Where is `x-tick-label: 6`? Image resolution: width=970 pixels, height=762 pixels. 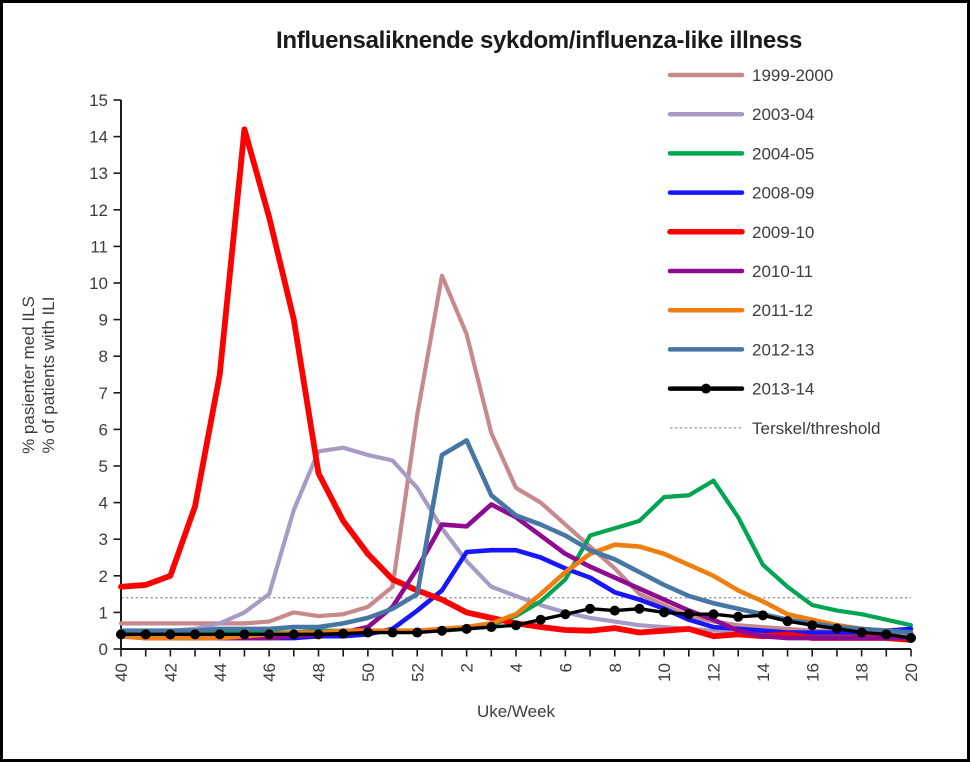 x-tick-label: 6 is located at coordinates (565, 667).